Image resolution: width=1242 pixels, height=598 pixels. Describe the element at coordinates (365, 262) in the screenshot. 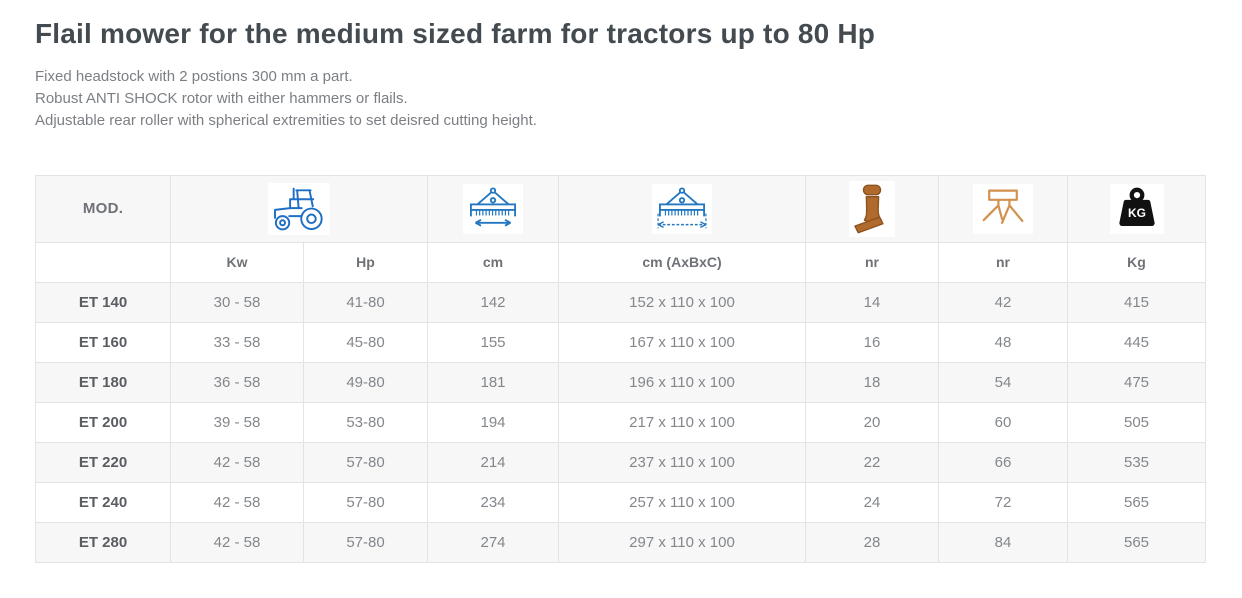

I see `unit-header-hp: Hp` at that location.